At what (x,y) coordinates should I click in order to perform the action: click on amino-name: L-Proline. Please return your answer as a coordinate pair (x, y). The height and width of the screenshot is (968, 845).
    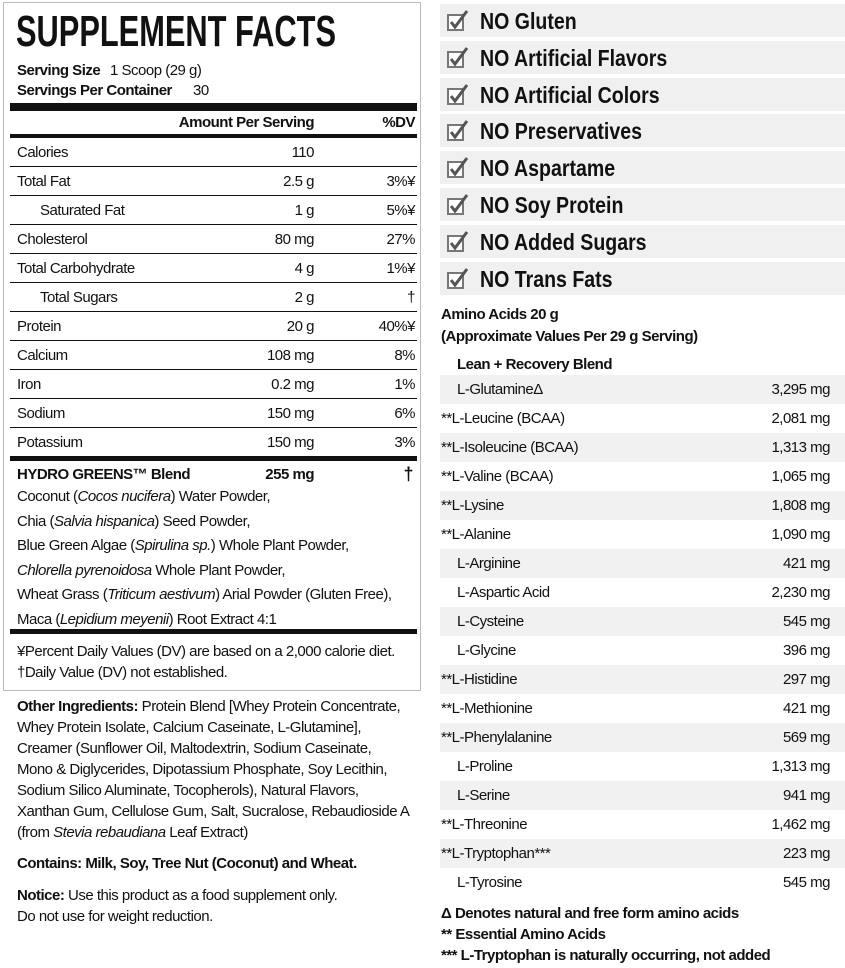
    Looking at the image, I should click on (485, 766).